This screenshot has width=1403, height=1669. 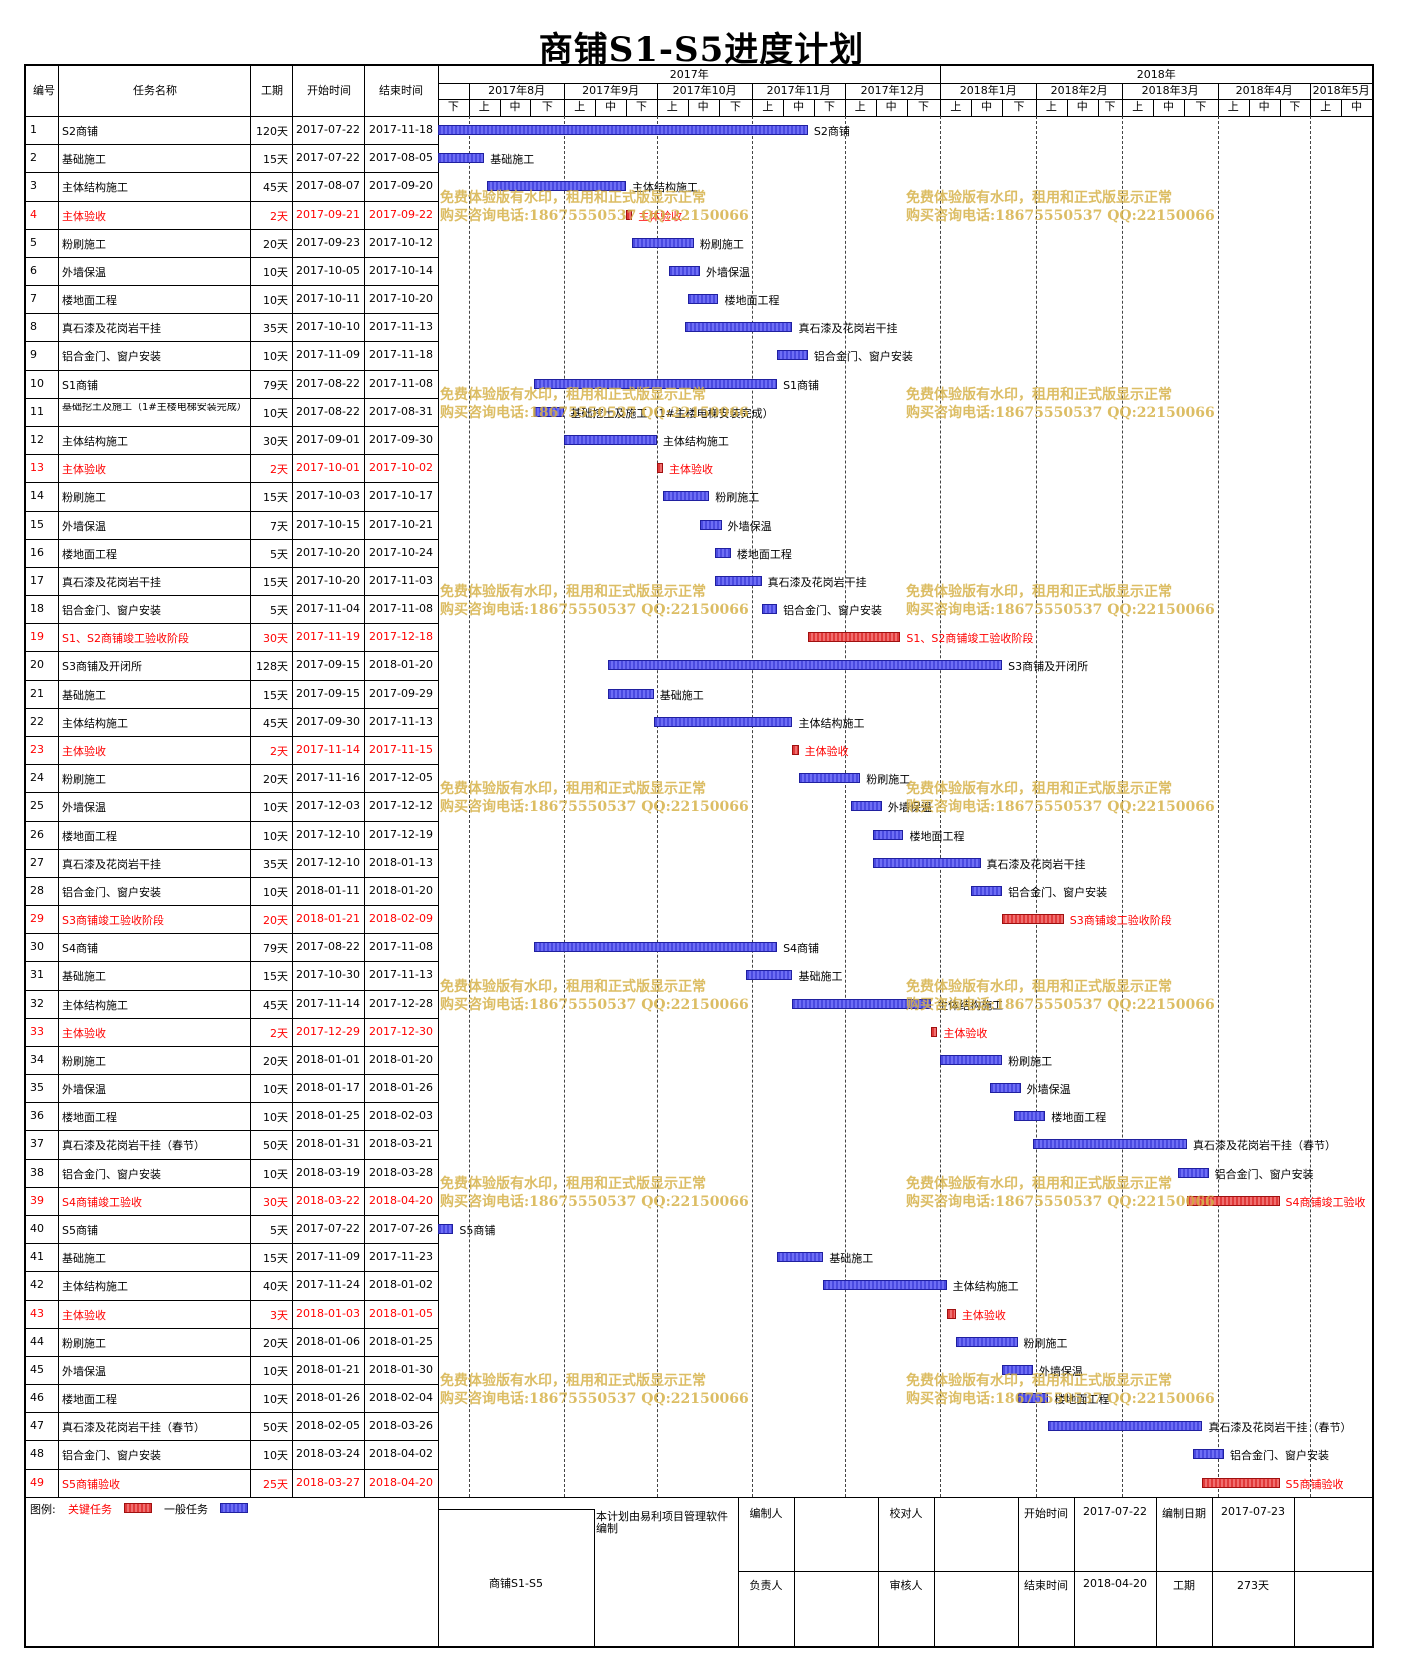 What do you see at coordinates (657, 806) in the screenshot?
I see `month-gridline` at bounding box center [657, 806].